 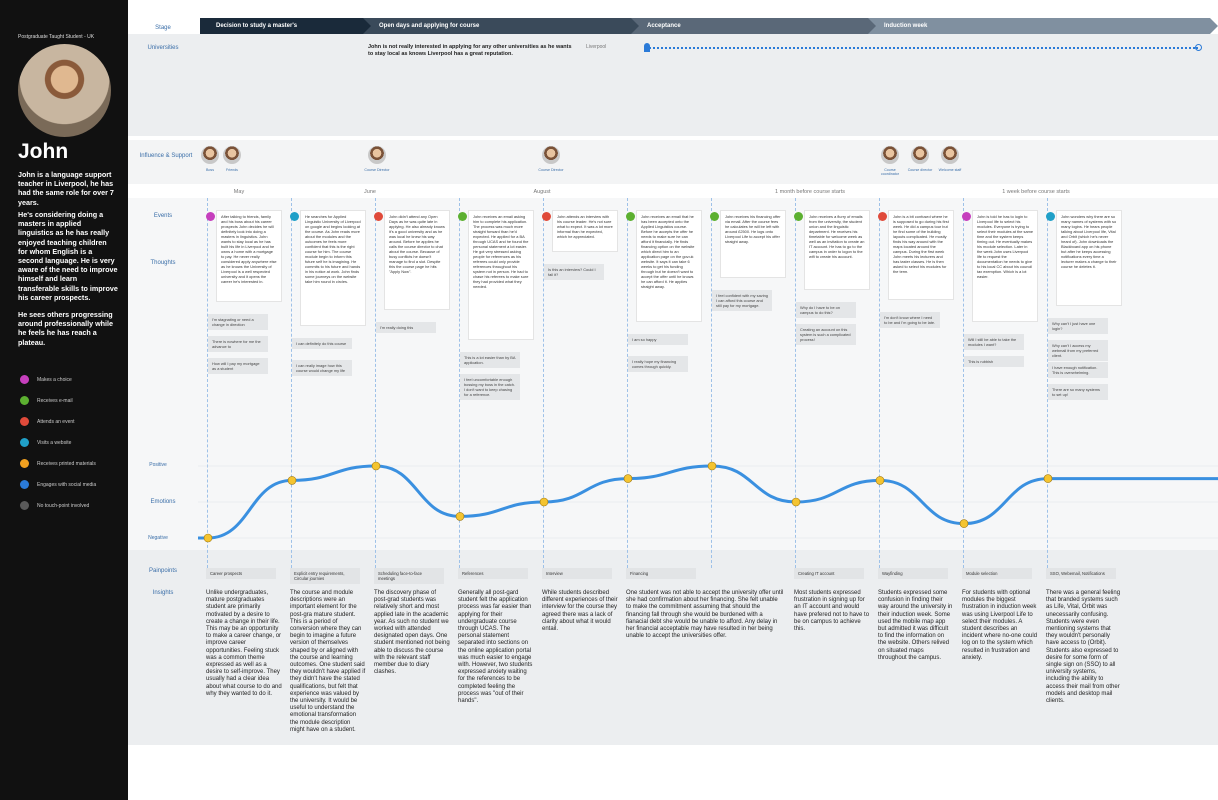 I want to click on thought-bubble: I'm really doing this, so click(x=406, y=327).